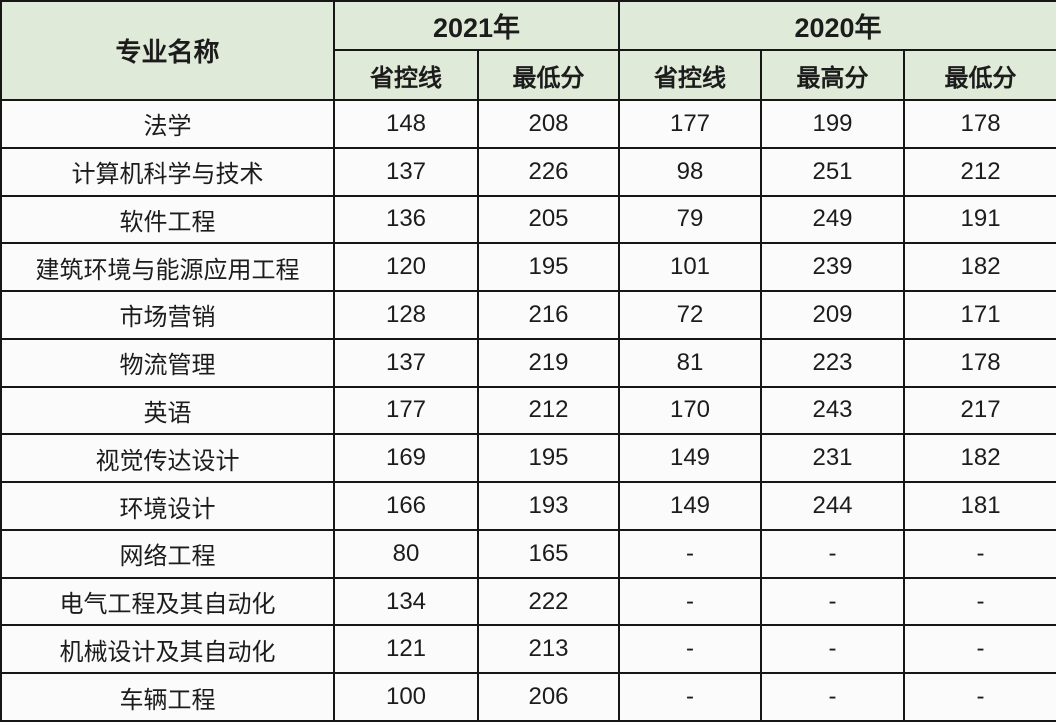 The image size is (1056, 722). Describe the element at coordinates (476, 25) in the screenshot. I see `column-group-2021: 2021年` at that location.